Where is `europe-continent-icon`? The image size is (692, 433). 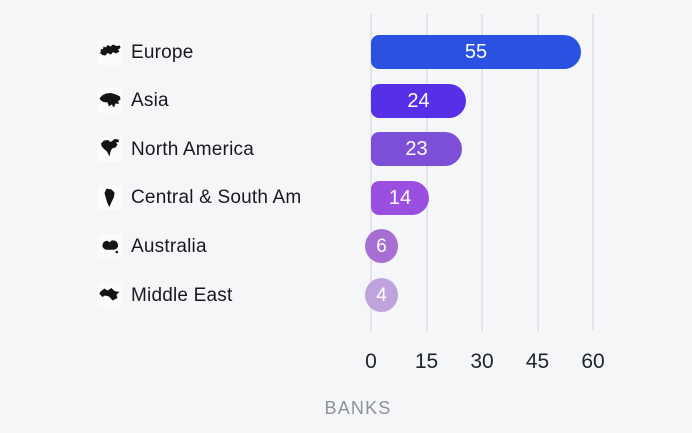
europe-continent-icon is located at coordinates (109, 52).